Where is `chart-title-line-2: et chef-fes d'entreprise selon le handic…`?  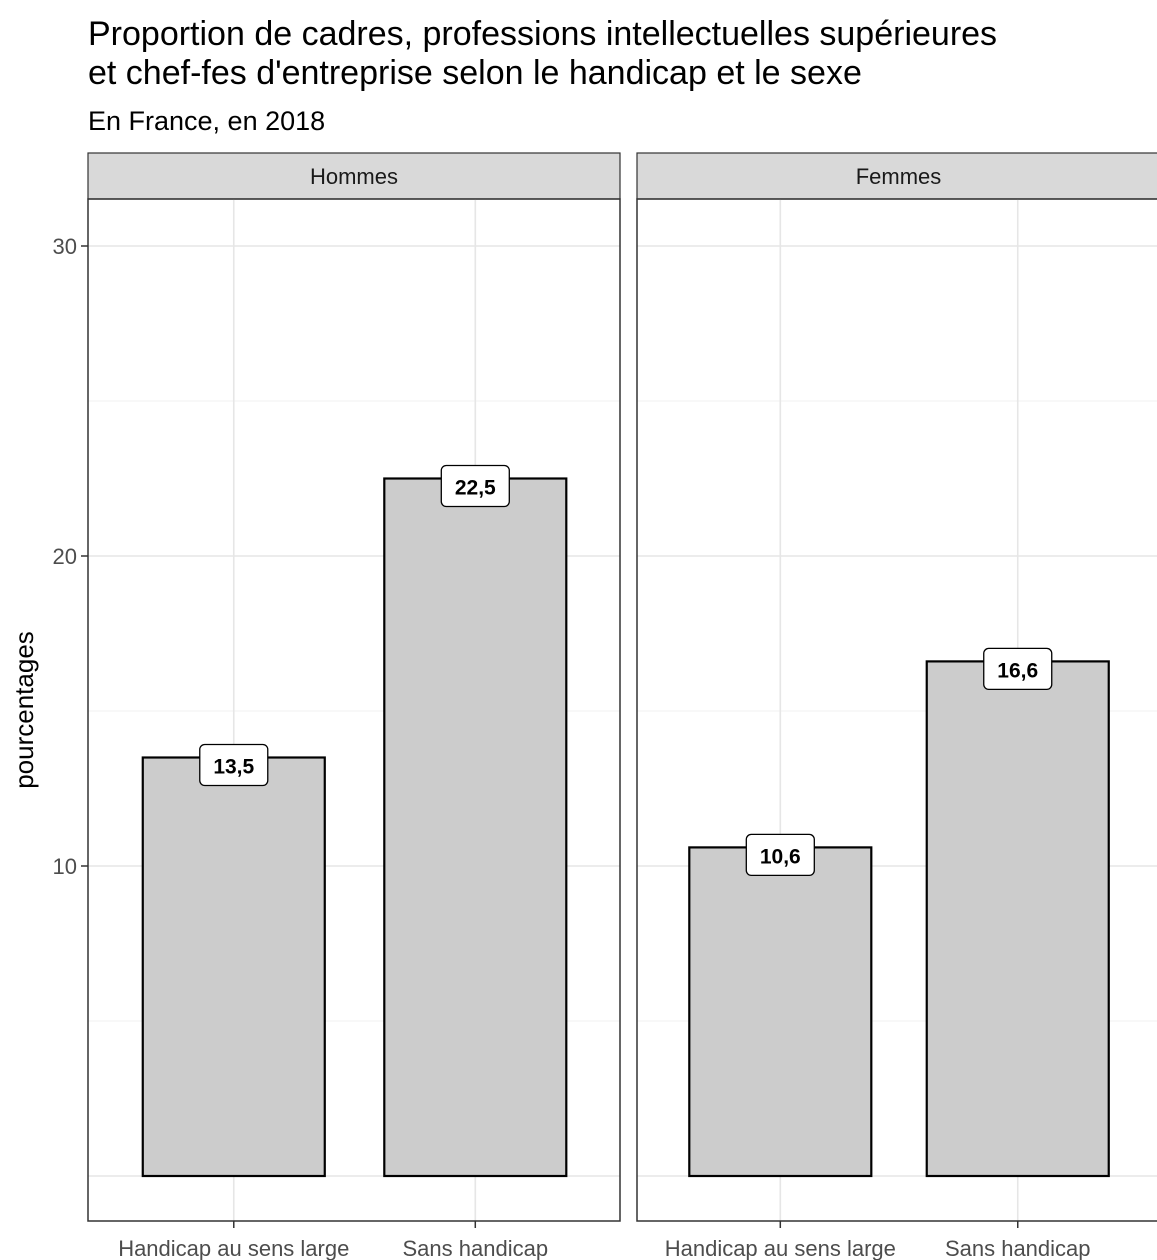 chart-title-line-2: et chef-fes d'entreprise selon le handic… is located at coordinates (475, 73).